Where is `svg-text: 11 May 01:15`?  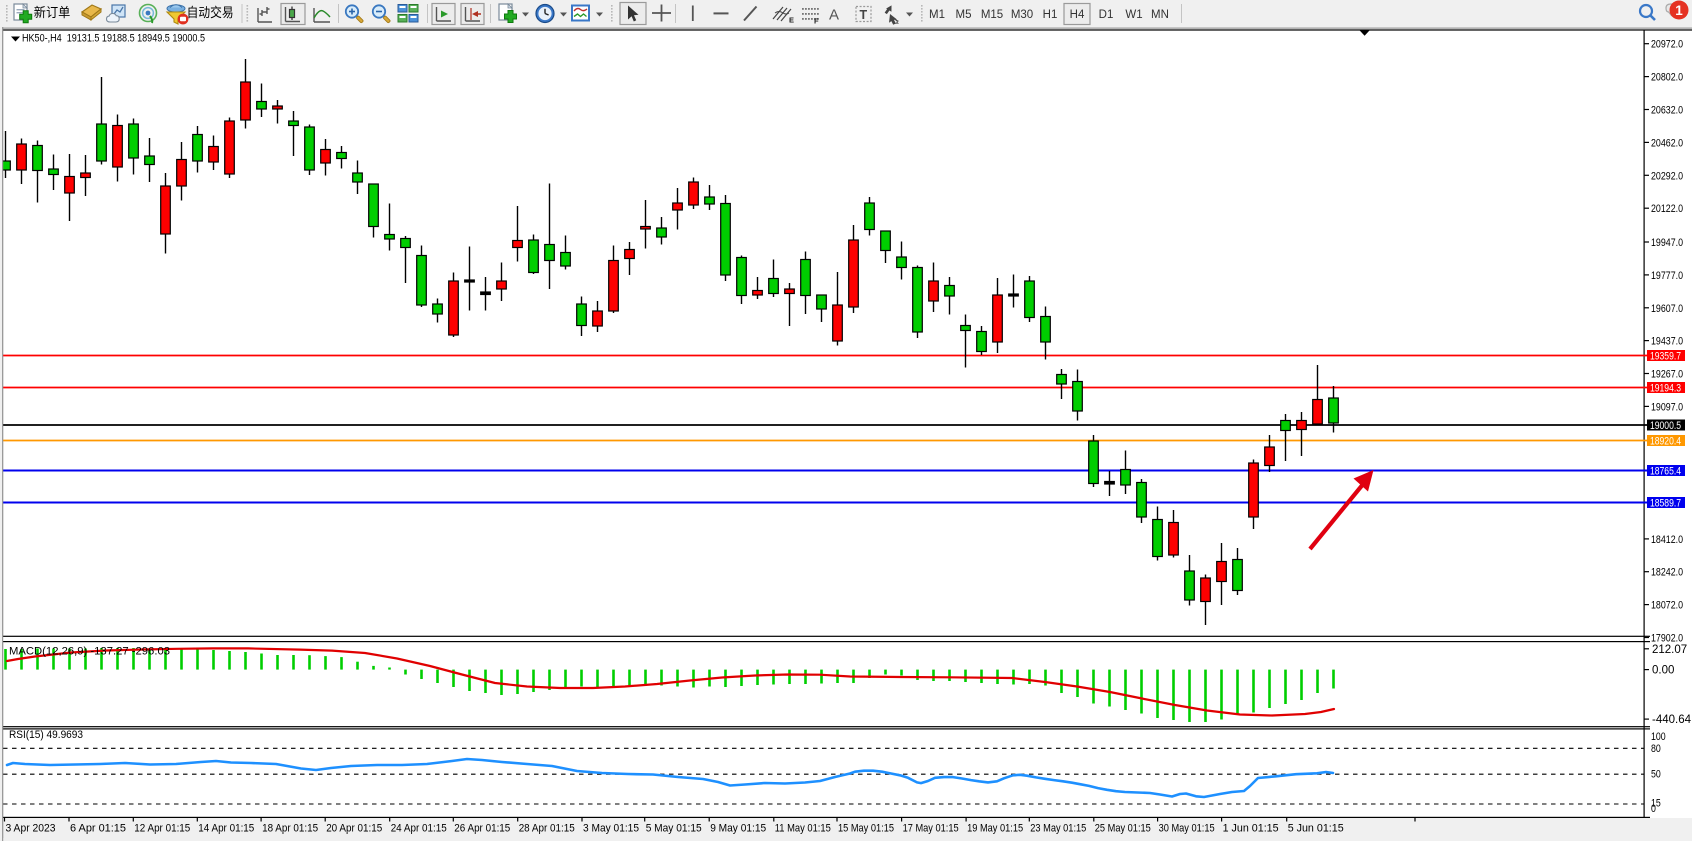
svg-text: 11 May 01:15 is located at coordinates (803, 829).